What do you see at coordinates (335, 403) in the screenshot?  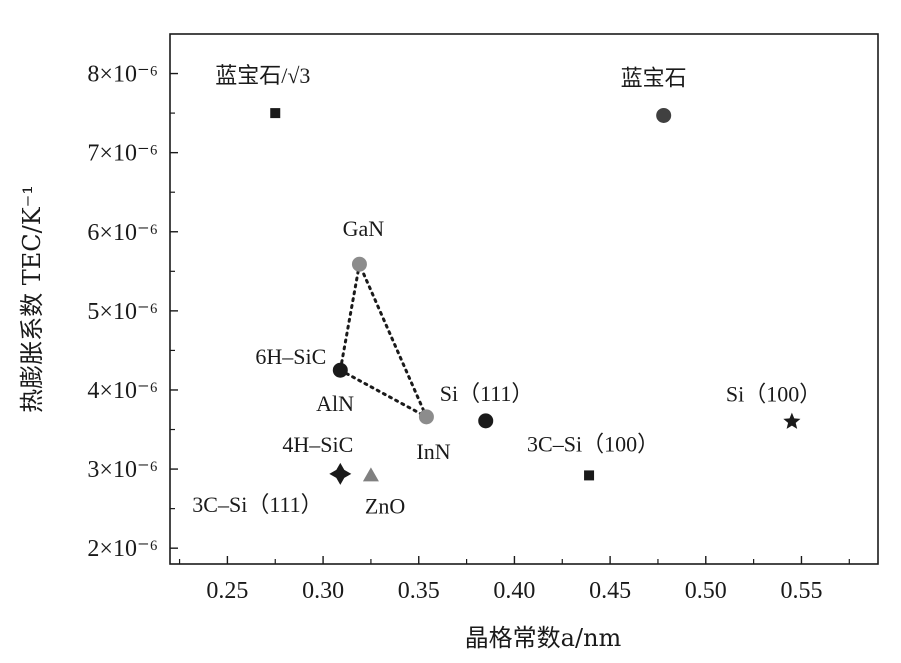 I see `point-label-4: AlN` at bounding box center [335, 403].